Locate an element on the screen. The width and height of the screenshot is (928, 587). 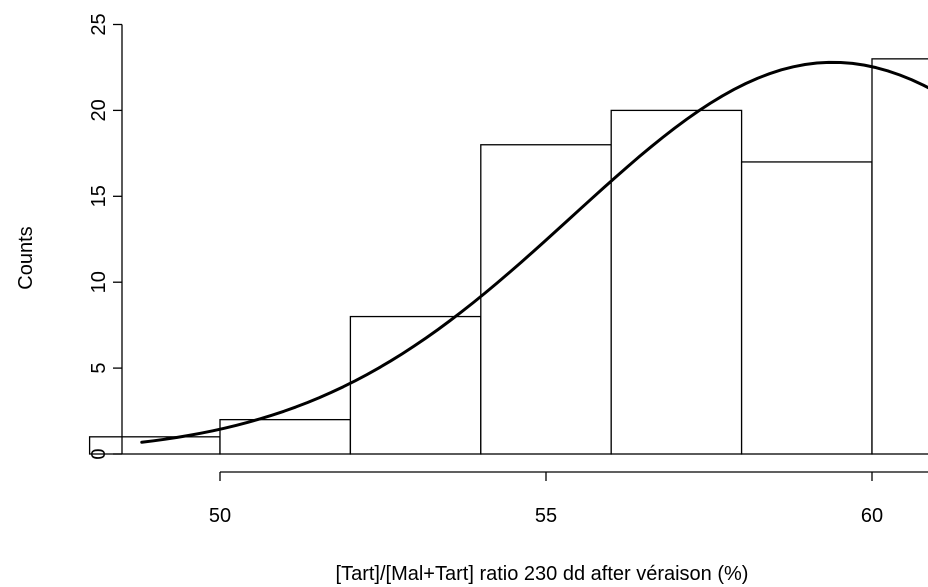
y-axis: 0 5 10 15 20 25 is located at coordinates (105, 236).